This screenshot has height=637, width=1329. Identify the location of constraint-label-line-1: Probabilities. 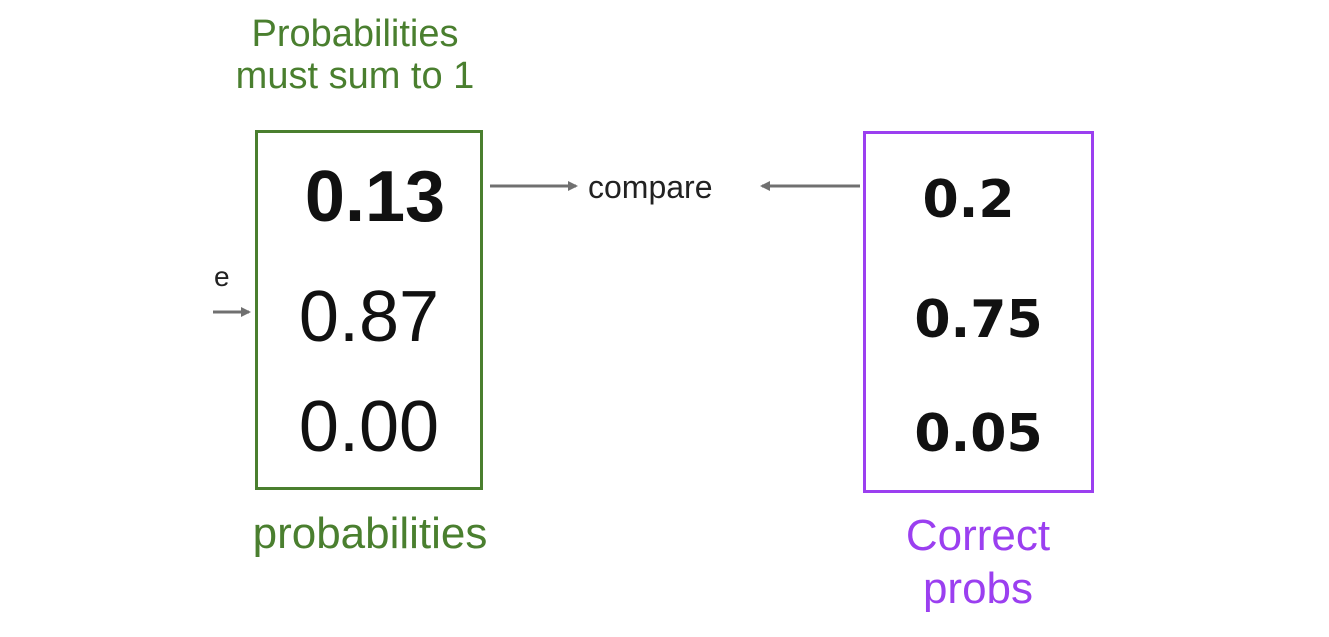
(355, 34).